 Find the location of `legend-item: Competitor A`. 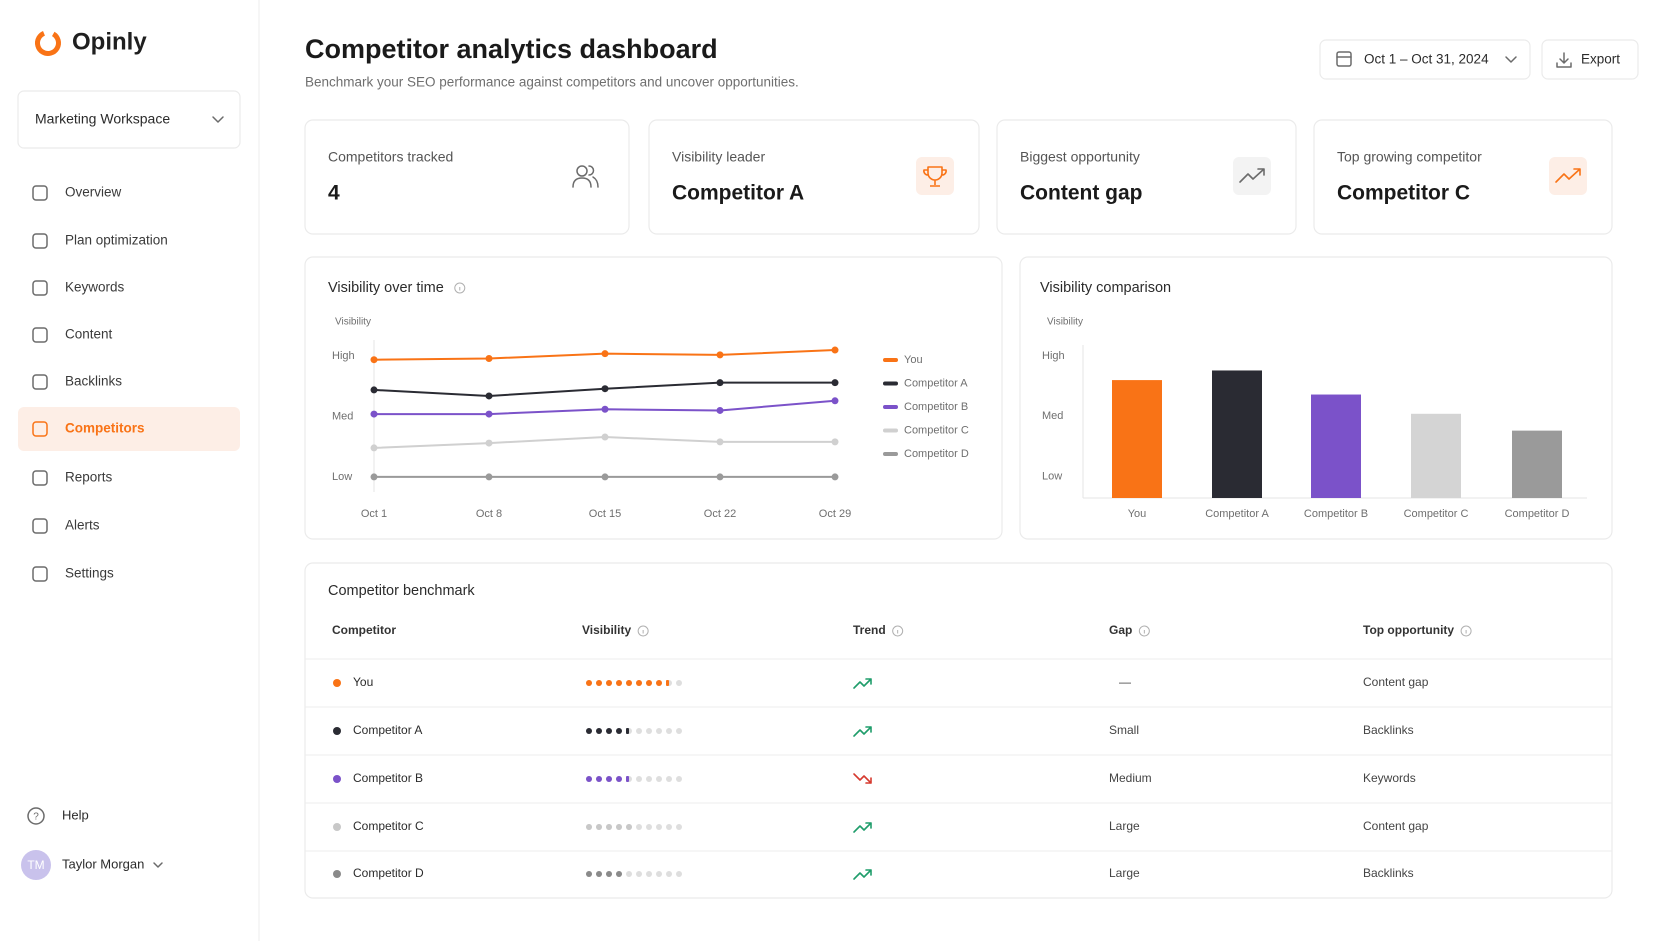

legend-item: Competitor A is located at coordinates (925, 383).